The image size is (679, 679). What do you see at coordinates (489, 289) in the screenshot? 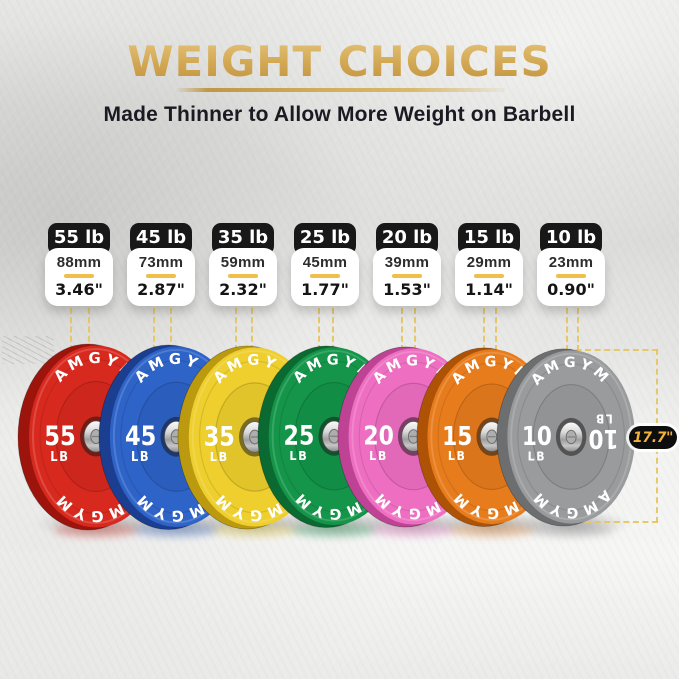
I see `thickness-inches: 1.14"` at bounding box center [489, 289].